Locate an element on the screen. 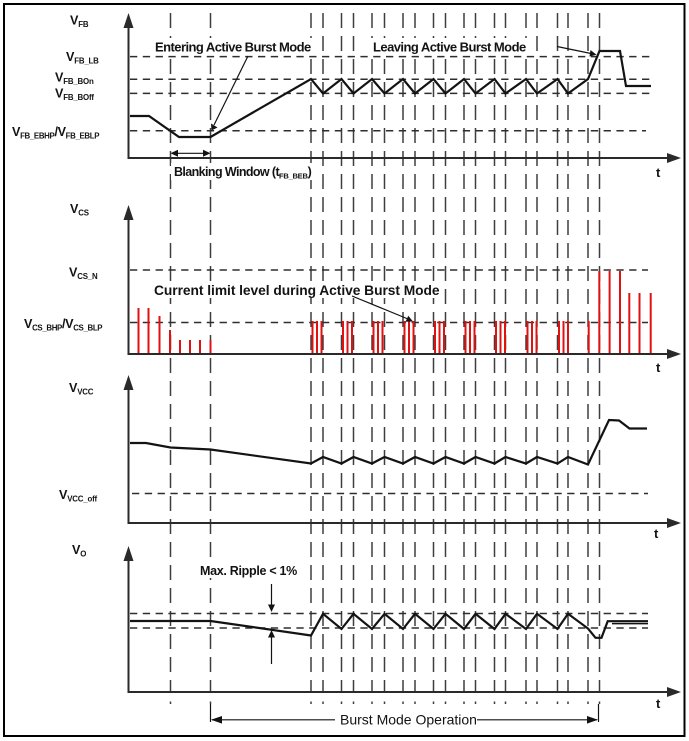  svg-text: Entering Active Burst Mode is located at coordinates (233, 47).